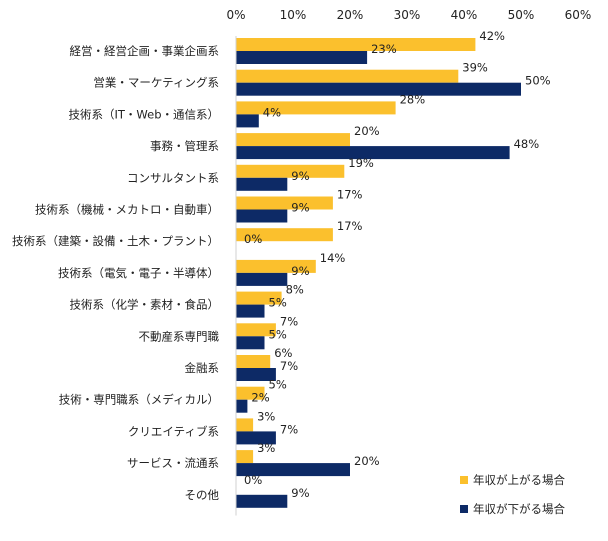  I want to click on category-label: クリエイティブ系, so click(173, 431).